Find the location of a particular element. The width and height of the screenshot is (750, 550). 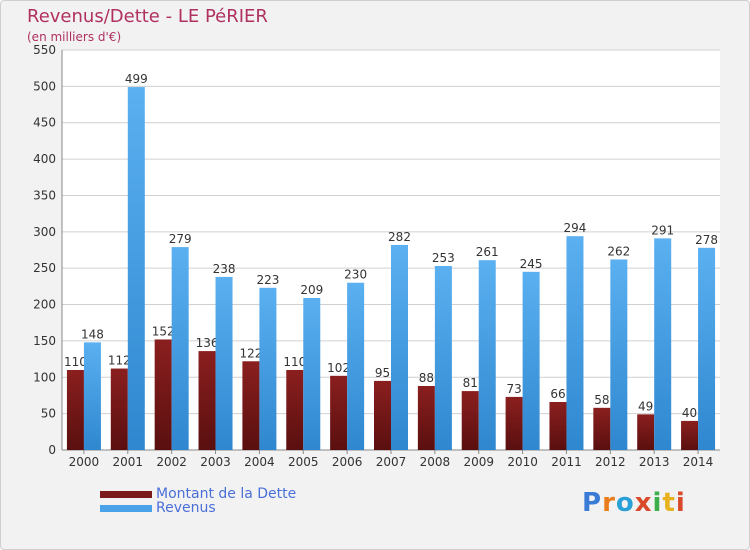

data-label-dette: 49 is located at coordinates (645, 406).